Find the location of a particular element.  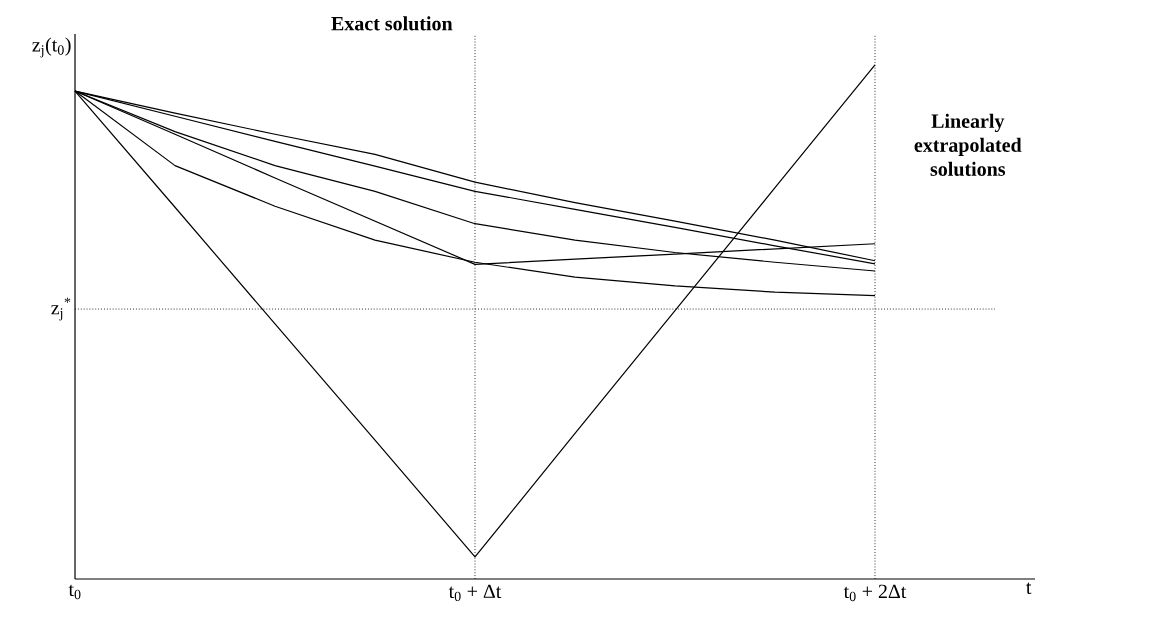

x-axis-title: t is located at coordinates (1029, 588).